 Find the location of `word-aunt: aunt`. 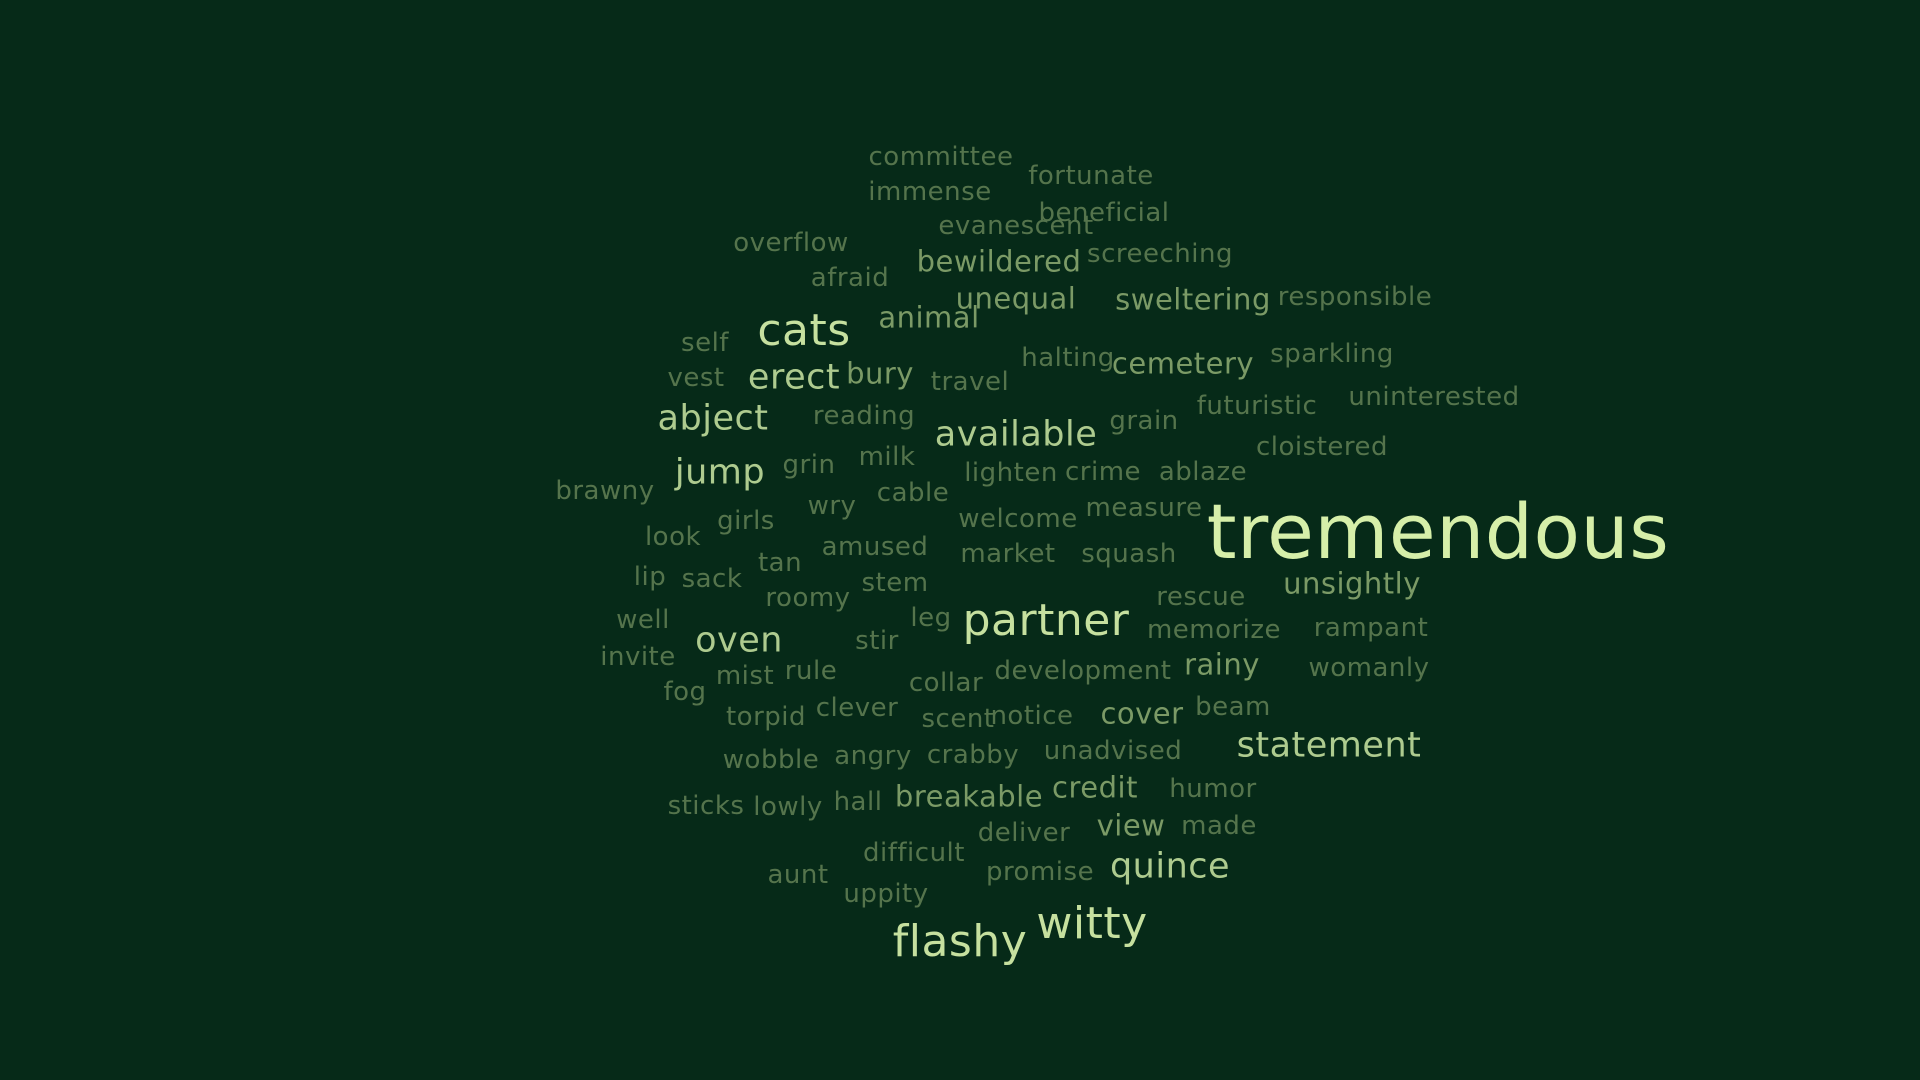

word-aunt: aunt is located at coordinates (798, 875).